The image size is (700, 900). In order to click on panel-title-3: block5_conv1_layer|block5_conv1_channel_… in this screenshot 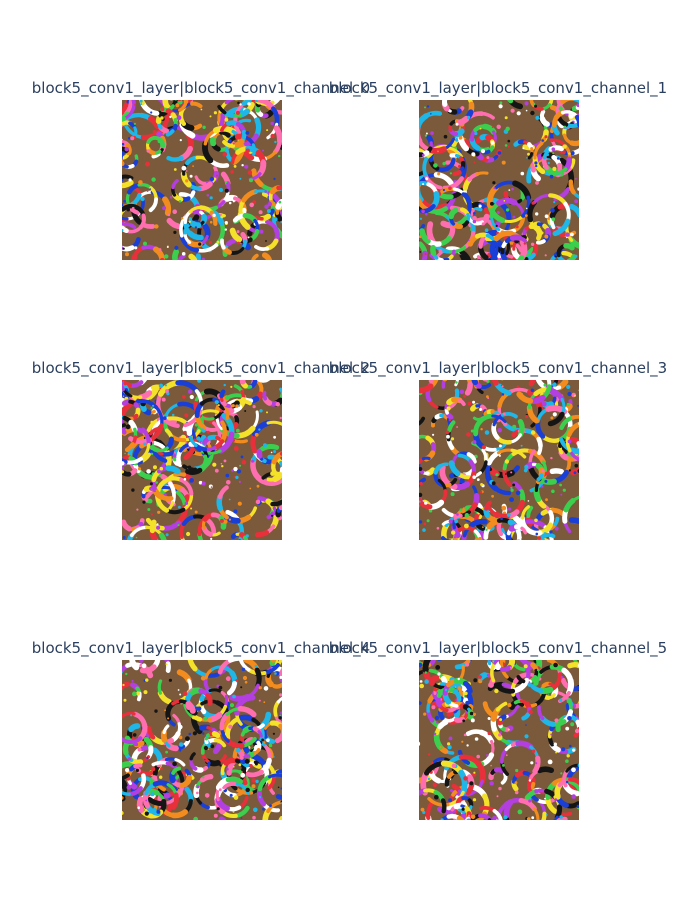, I will do `click(498, 368)`.